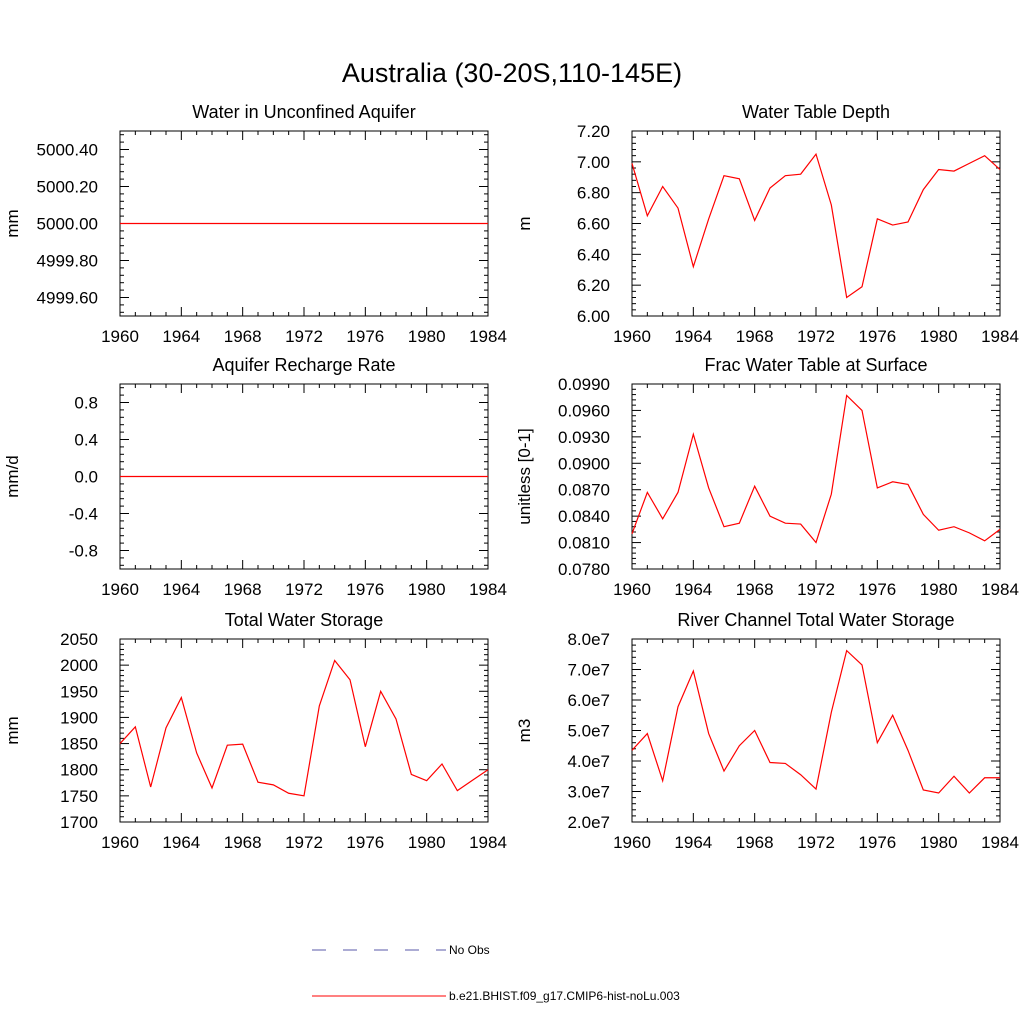  Describe the element at coordinates (815, 620) in the screenshot. I see `panel-title: River Channel Total Water Storage` at that location.